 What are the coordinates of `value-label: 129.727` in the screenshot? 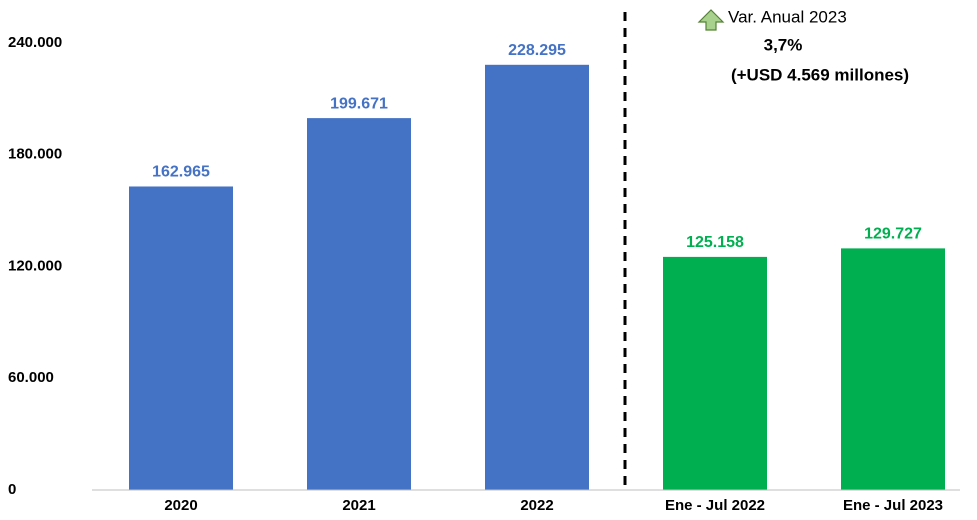 It's located at (893, 234).